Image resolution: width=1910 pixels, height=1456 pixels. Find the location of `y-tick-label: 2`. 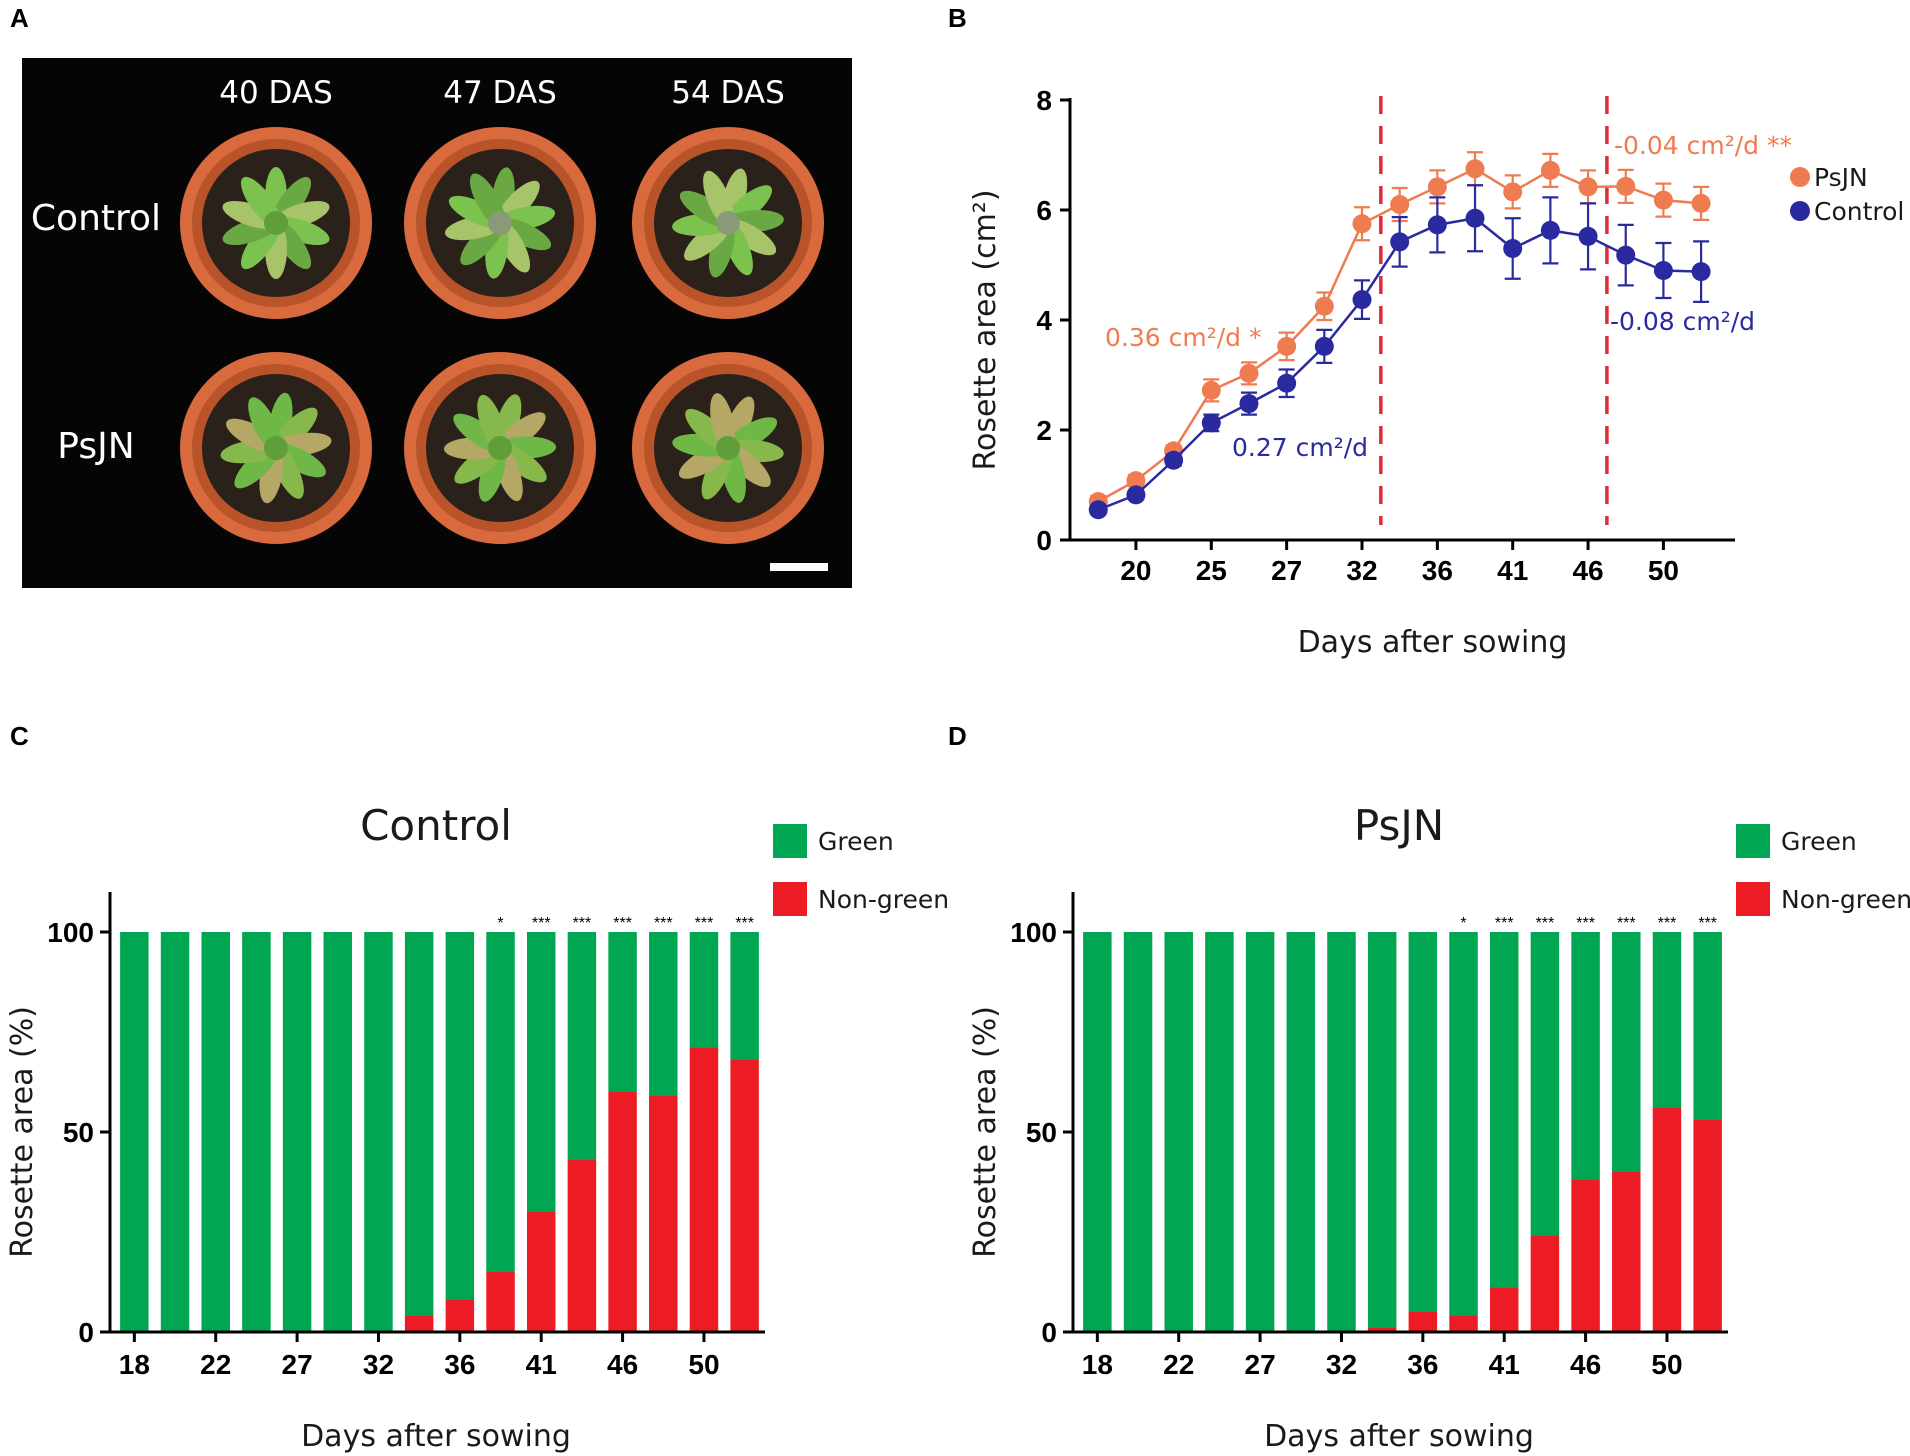

y-tick-label: 2 is located at coordinates (1044, 430).